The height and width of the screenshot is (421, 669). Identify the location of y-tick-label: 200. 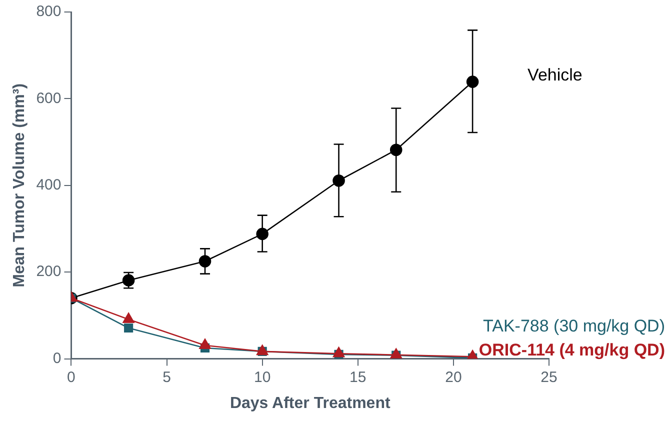
(49, 271).